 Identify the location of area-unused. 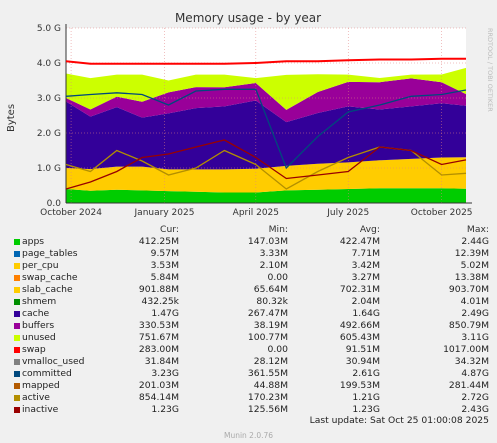
(266, 88).